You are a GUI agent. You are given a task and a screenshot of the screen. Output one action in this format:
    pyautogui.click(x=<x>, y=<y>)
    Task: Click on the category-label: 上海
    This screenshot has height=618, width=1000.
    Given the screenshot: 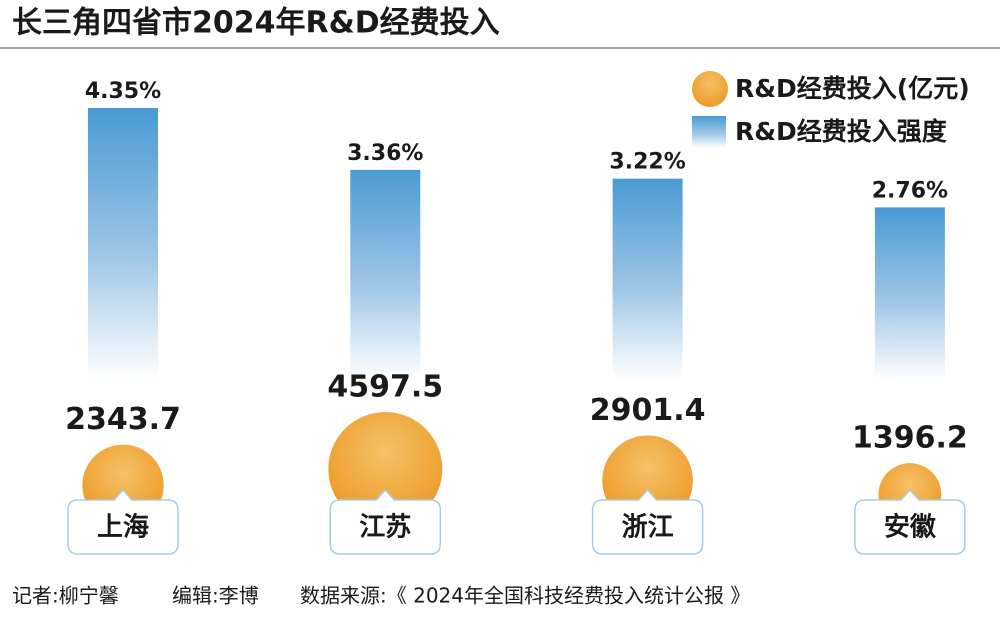 What is the action you would take?
    pyautogui.click(x=123, y=528)
    